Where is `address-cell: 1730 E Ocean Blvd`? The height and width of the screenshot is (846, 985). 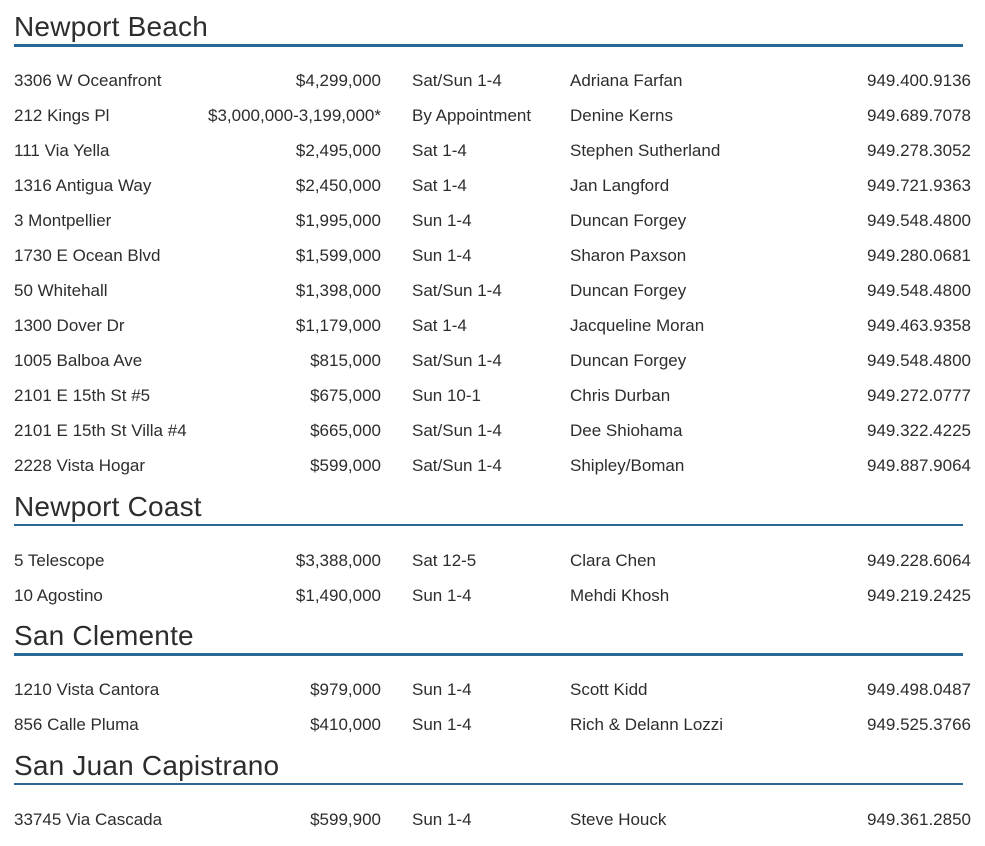
address-cell: 1730 E Ocean Blvd is located at coordinates (87, 256).